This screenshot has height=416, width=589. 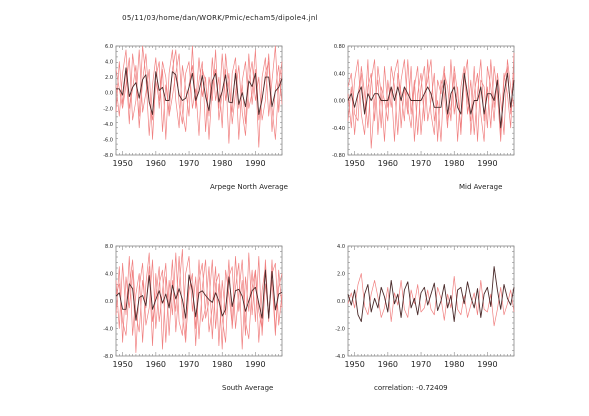 What do you see at coordinates (338, 156) in the screenshot?
I see `mid-y-tick-label: -0.80` at bounding box center [338, 156].